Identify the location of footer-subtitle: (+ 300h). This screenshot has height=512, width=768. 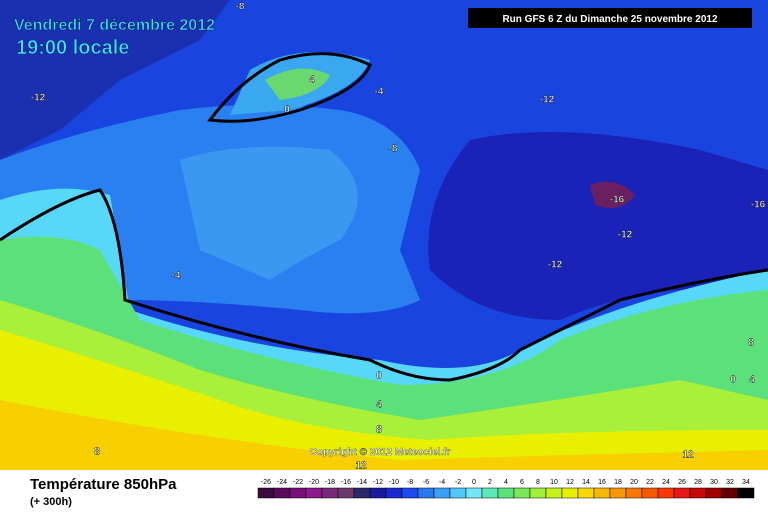
(51, 502).